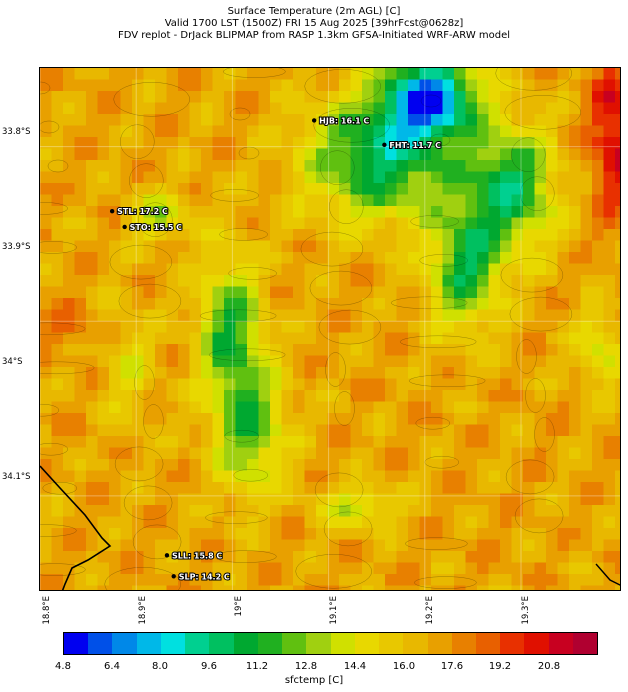  Describe the element at coordinates (526, 610) in the screenshot. I see `lon-label: 19.3°E` at that location.